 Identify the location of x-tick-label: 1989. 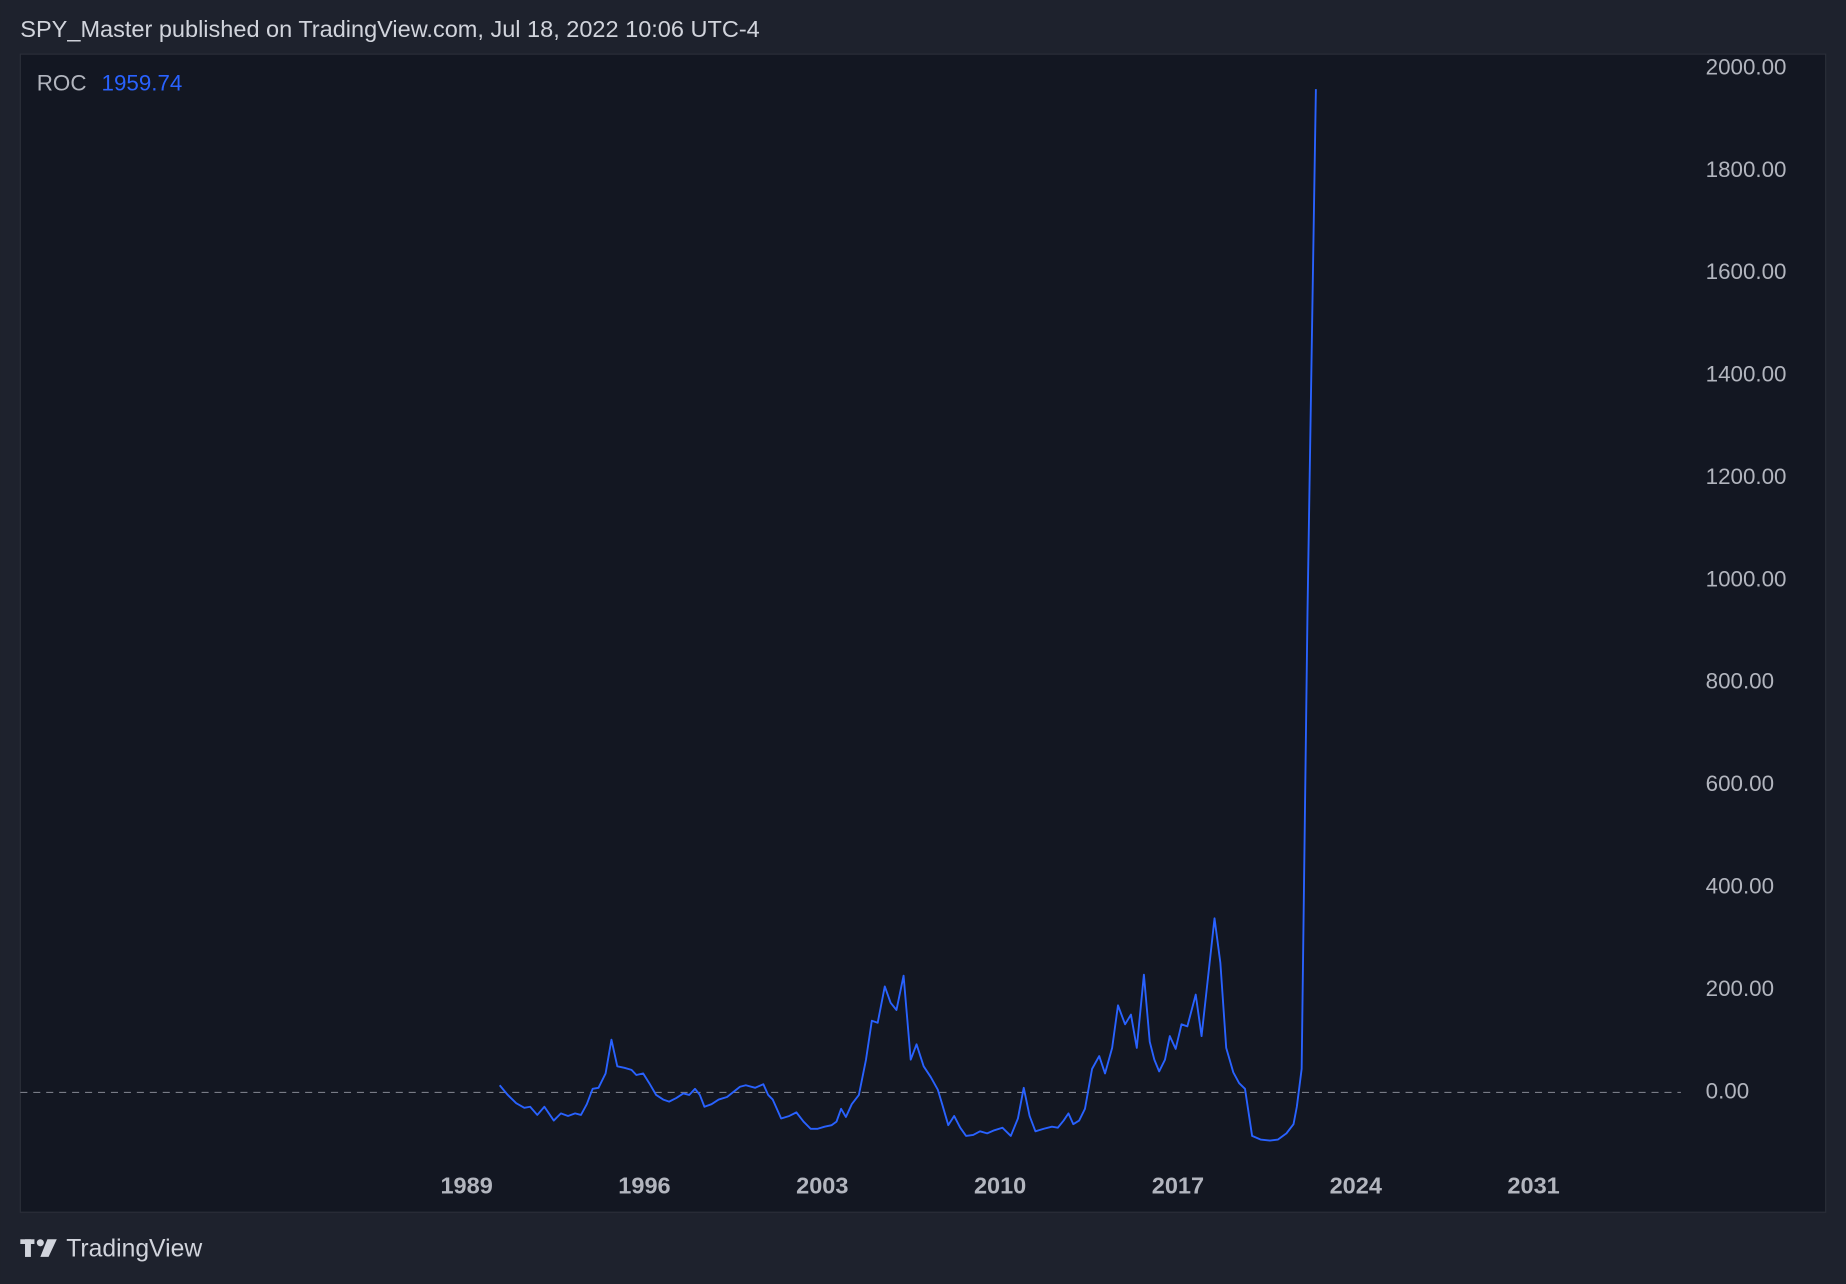
(466, 1186).